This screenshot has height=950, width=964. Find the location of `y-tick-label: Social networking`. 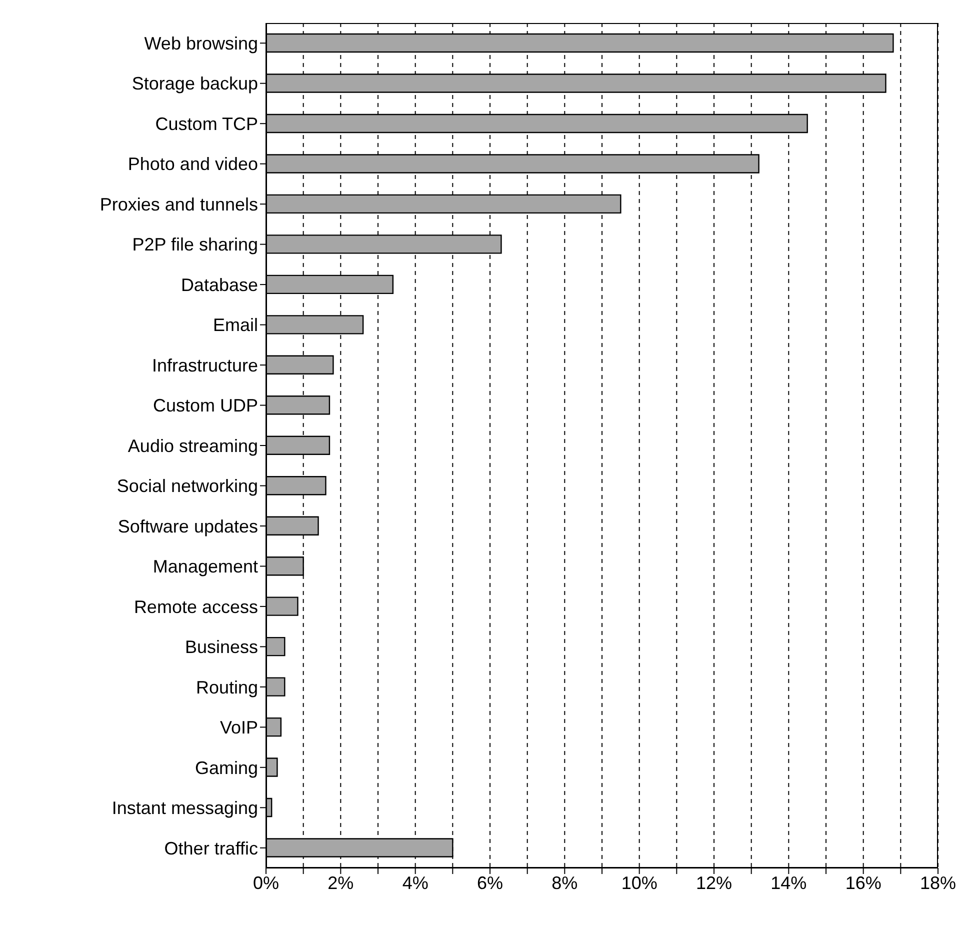

y-tick-label: Social networking is located at coordinates (187, 486).